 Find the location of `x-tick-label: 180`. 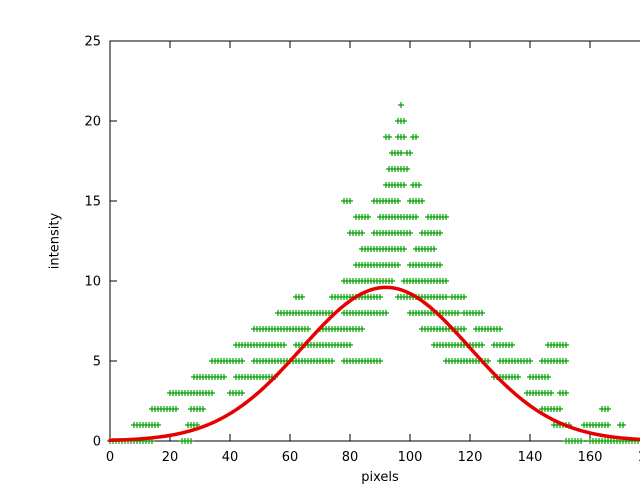

x-tick-label: 180 is located at coordinates (639, 457).